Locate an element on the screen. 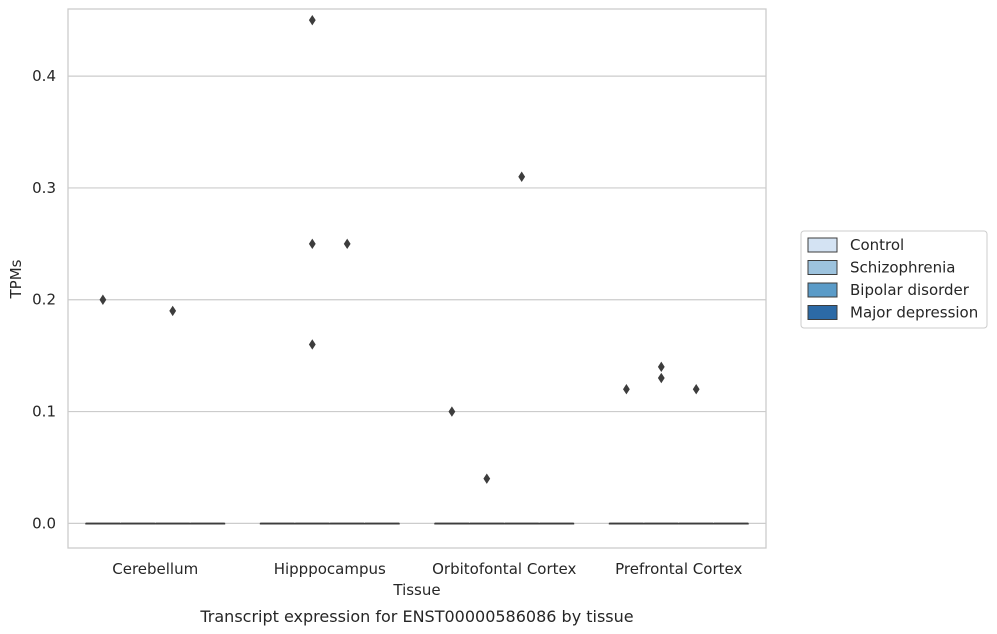 The height and width of the screenshot is (634, 997). x-tick-label: Hipppocampus is located at coordinates (330, 569).